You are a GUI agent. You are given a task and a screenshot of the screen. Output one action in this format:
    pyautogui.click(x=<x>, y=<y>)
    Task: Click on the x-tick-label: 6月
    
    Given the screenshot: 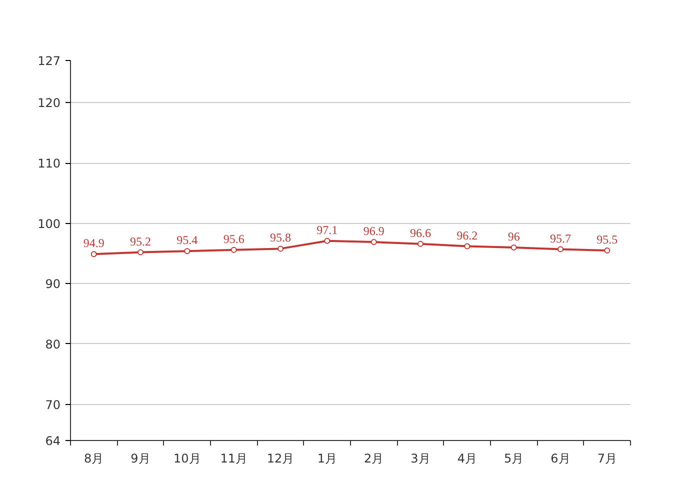 What is the action you would take?
    pyautogui.click(x=560, y=459)
    